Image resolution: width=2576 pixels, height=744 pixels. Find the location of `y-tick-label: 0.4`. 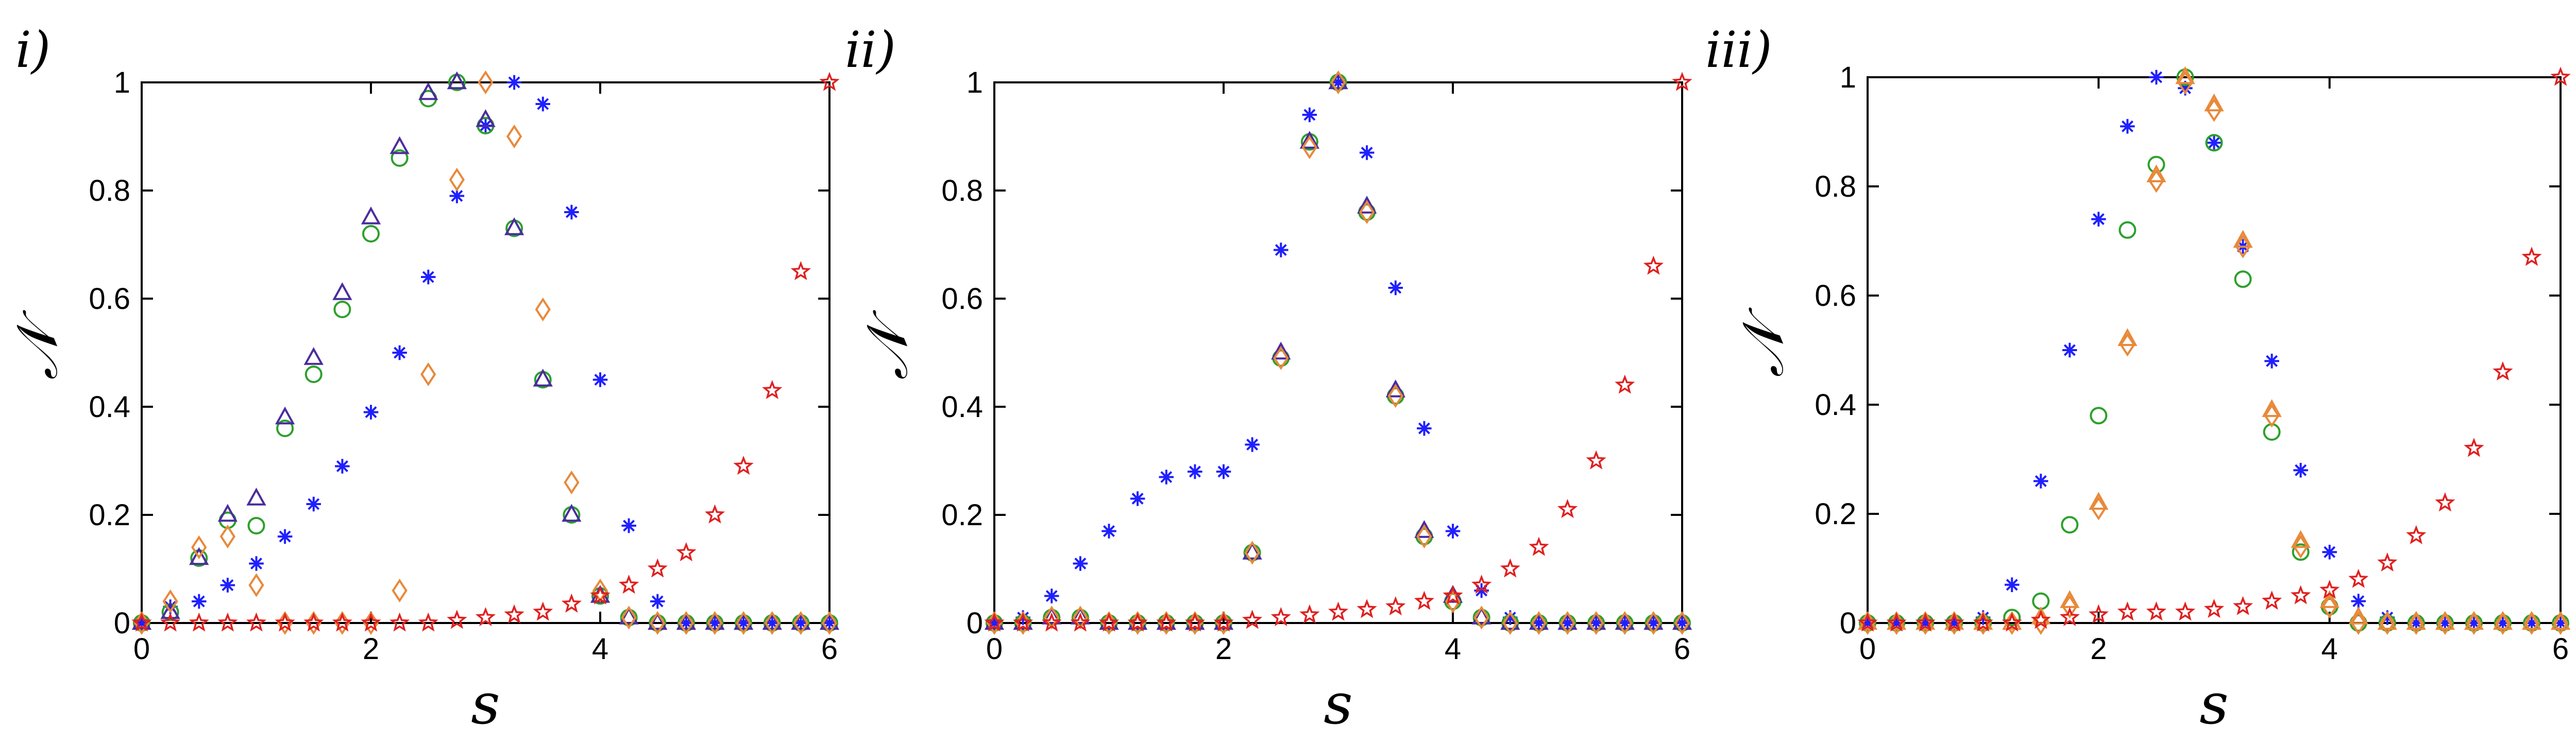

y-tick-label: 0.4 is located at coordinates (962, 407).